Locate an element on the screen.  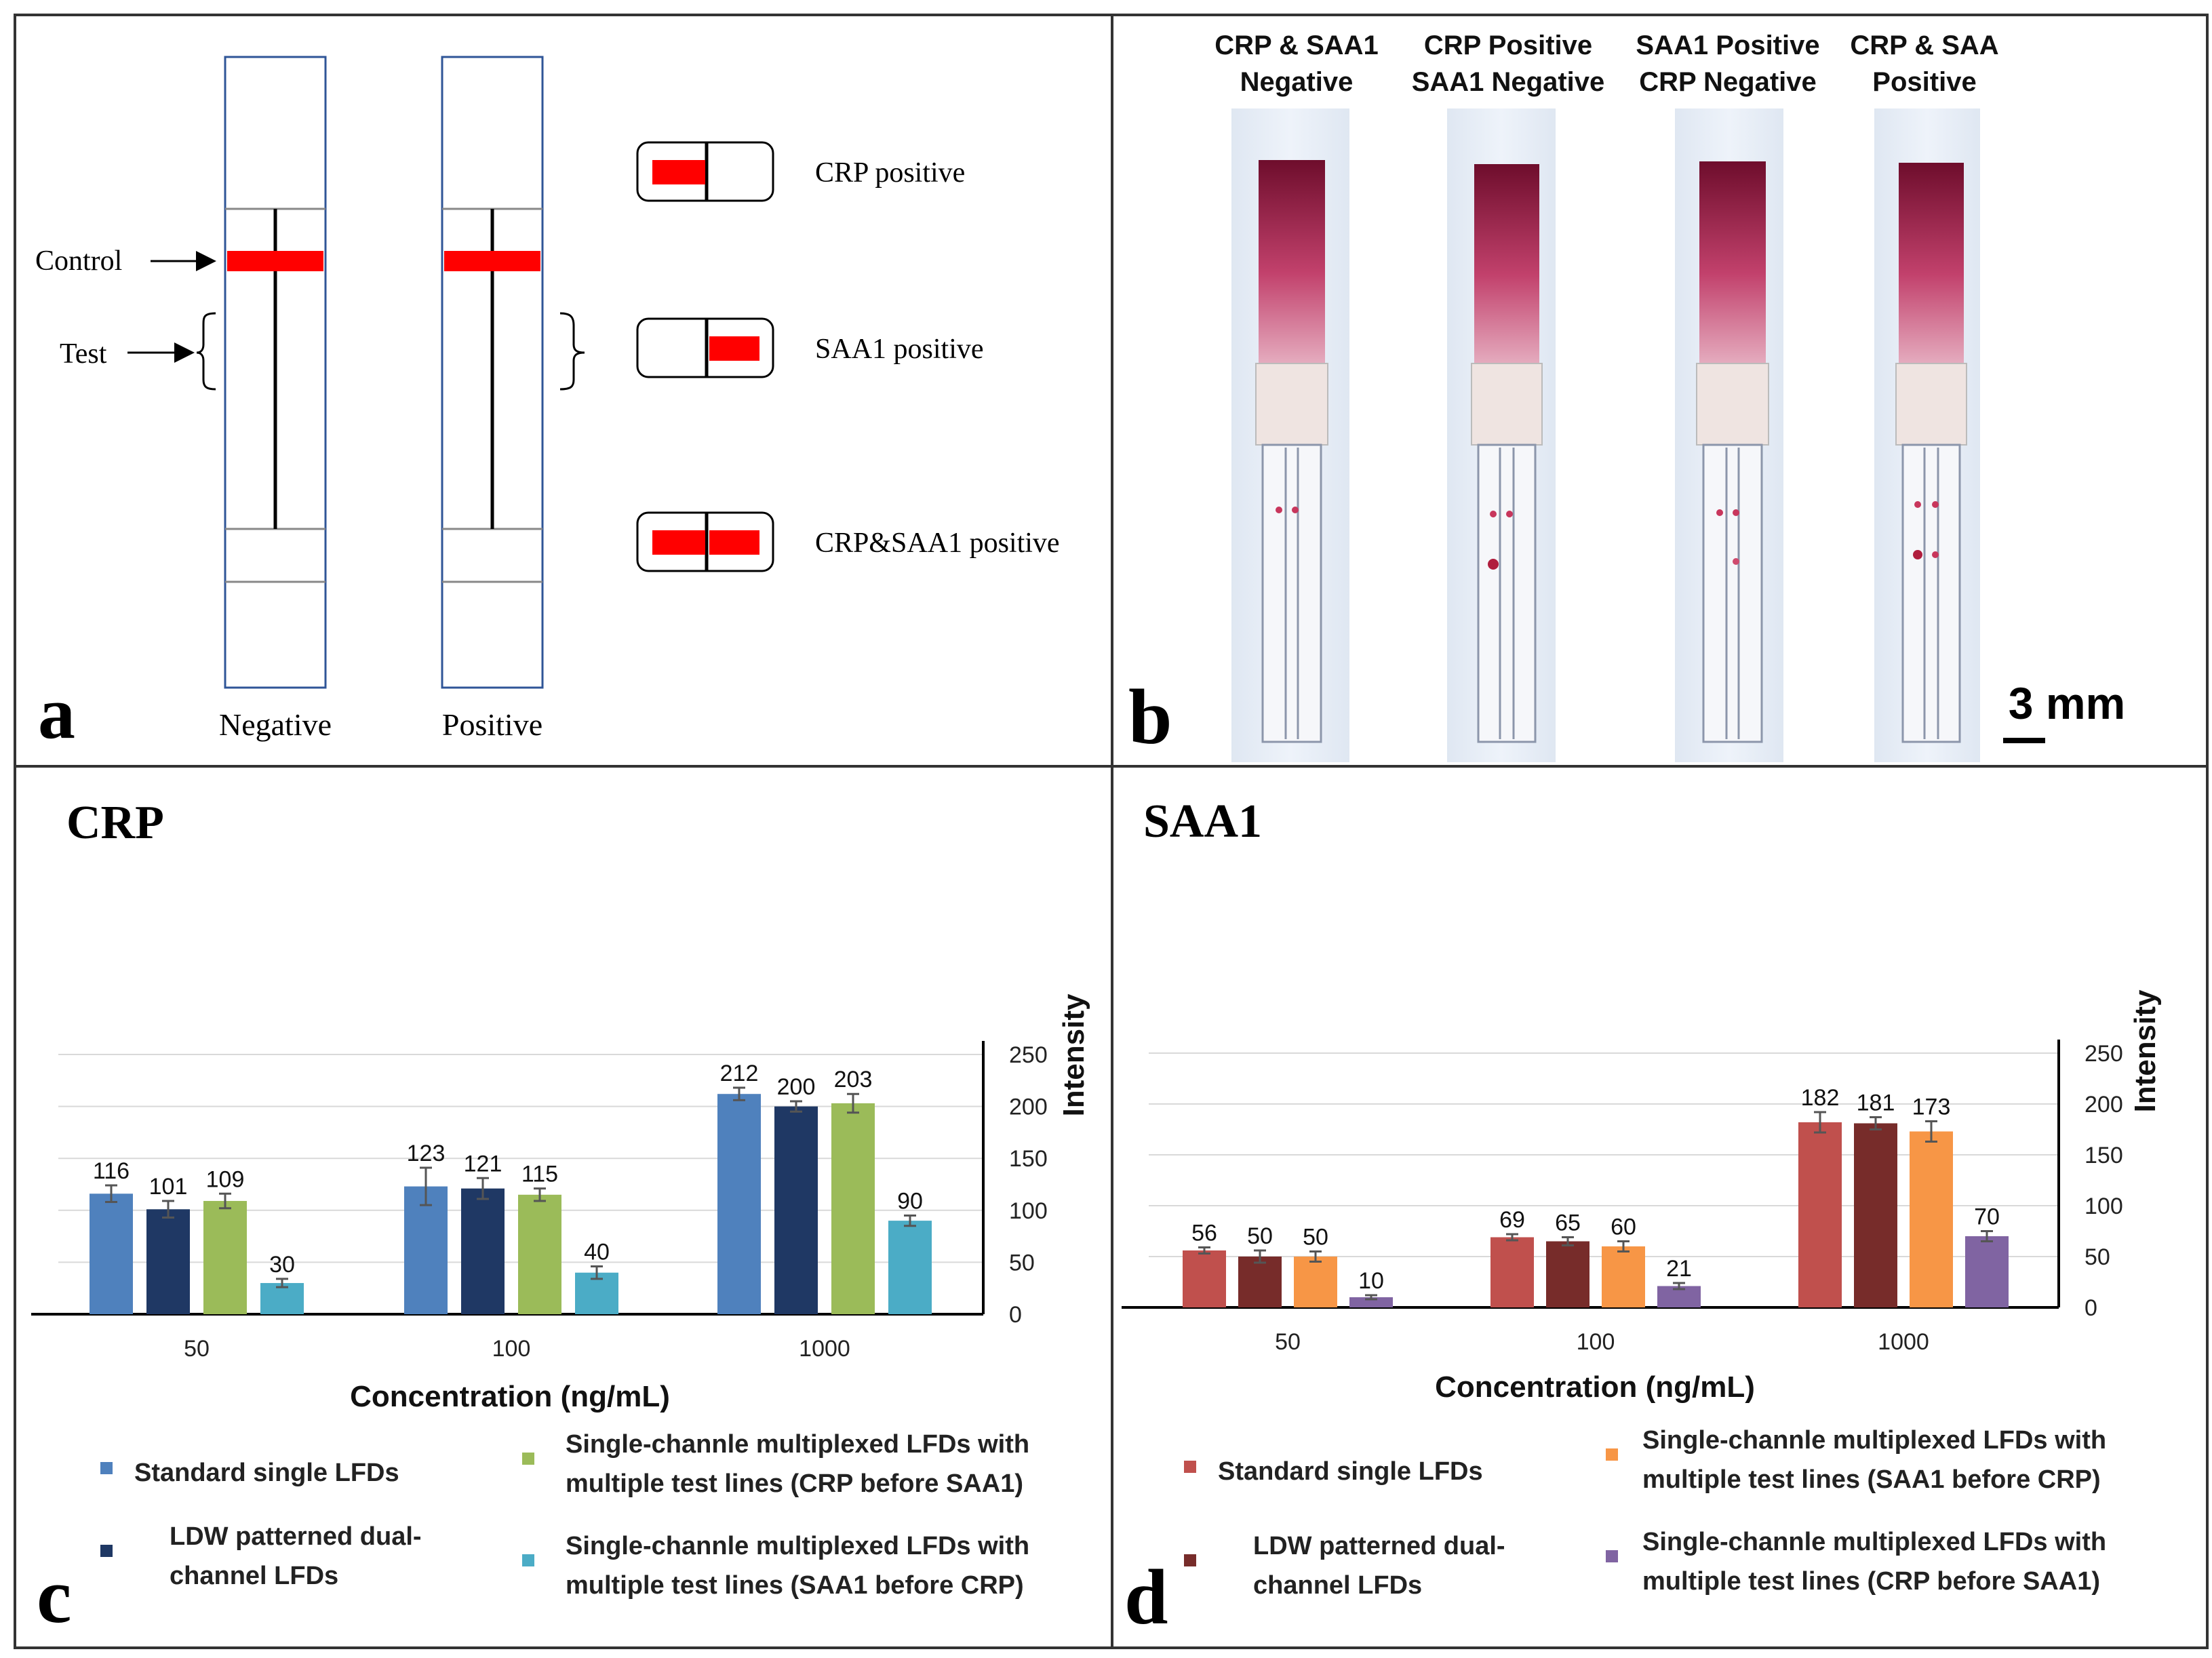
data-label: 182 is located at coordinates (1821, 1098).